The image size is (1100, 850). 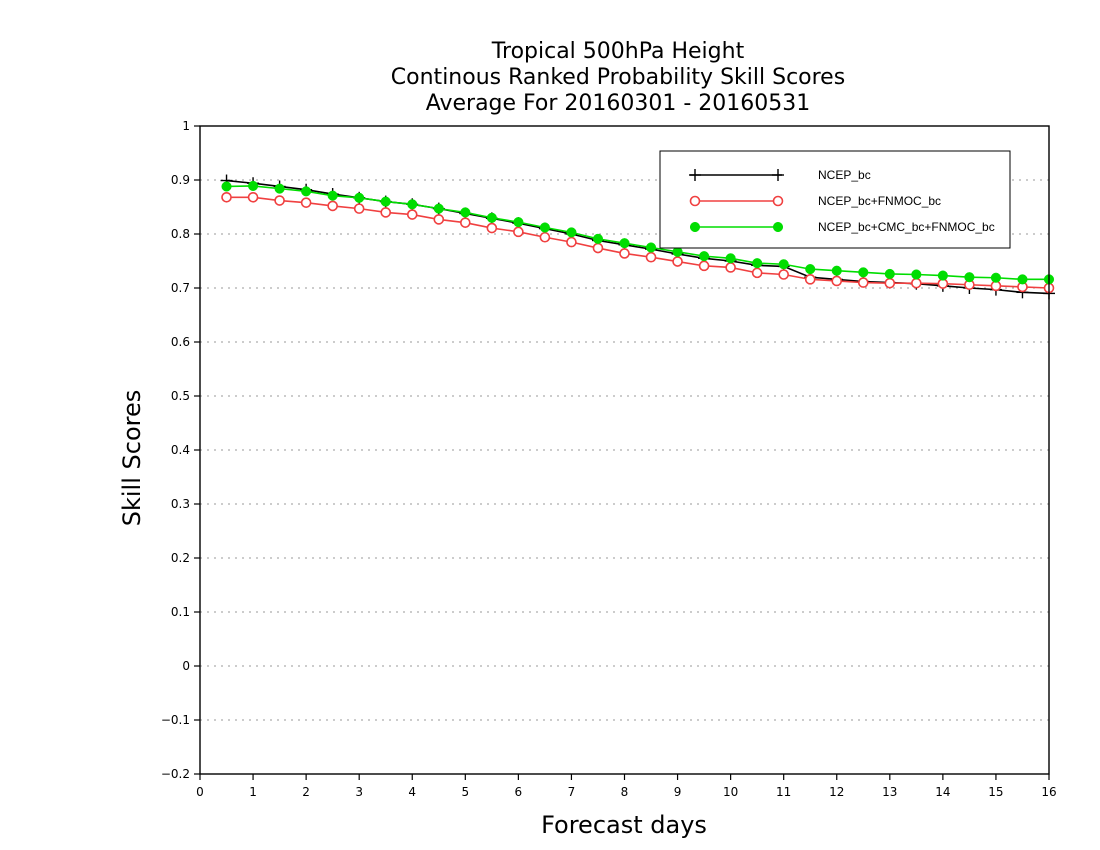 I want to click on x-tick-label: 12, so click(x=836, y=792).